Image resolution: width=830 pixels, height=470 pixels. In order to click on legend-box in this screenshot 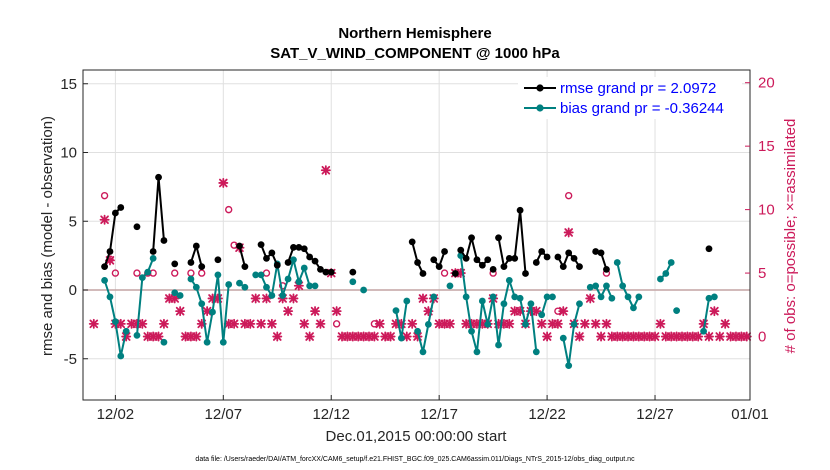, I will do `click(630, 98)`.